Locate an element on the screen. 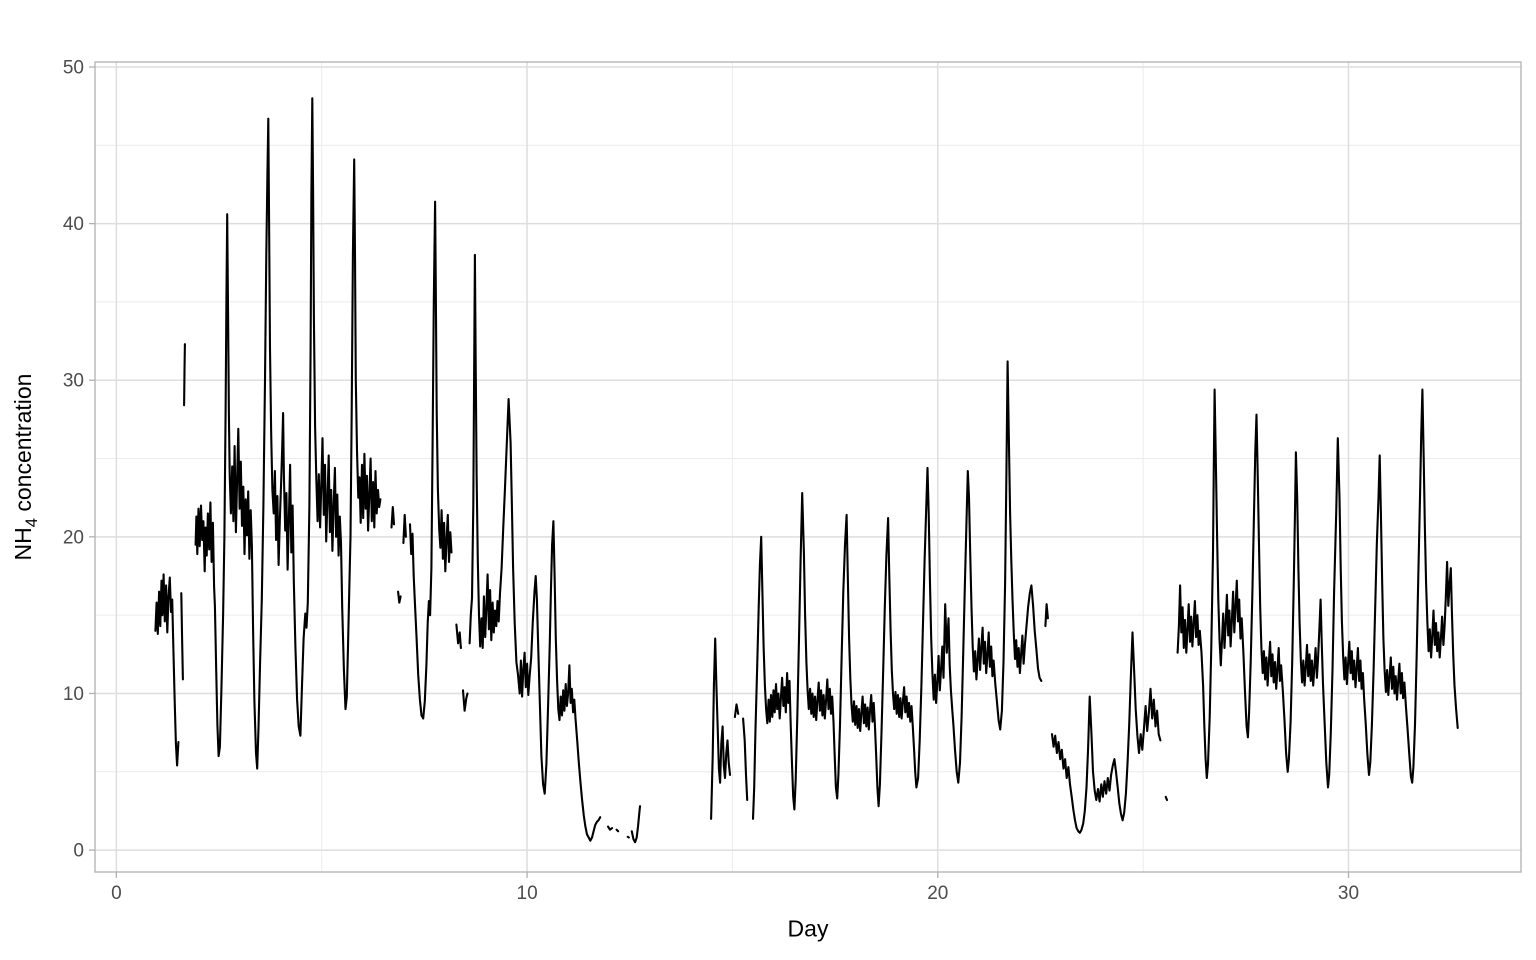  y-axis-title-prefix: NH is located at coordinates (23, 544).